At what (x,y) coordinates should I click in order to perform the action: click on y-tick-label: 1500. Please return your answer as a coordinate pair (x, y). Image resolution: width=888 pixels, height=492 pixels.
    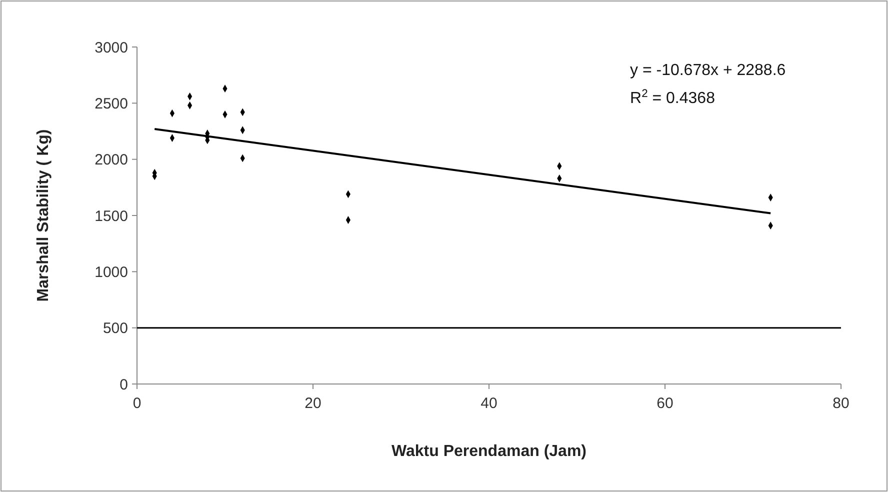
    Looking at the image, I should click on (111, 216).